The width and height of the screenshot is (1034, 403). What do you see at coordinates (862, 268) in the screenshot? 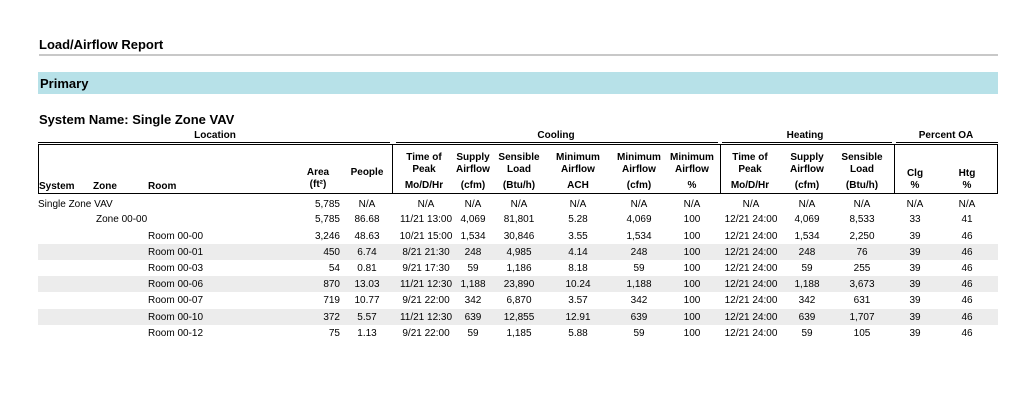
I see `cell-h-sens: 255` at bounding box center [862, 268].